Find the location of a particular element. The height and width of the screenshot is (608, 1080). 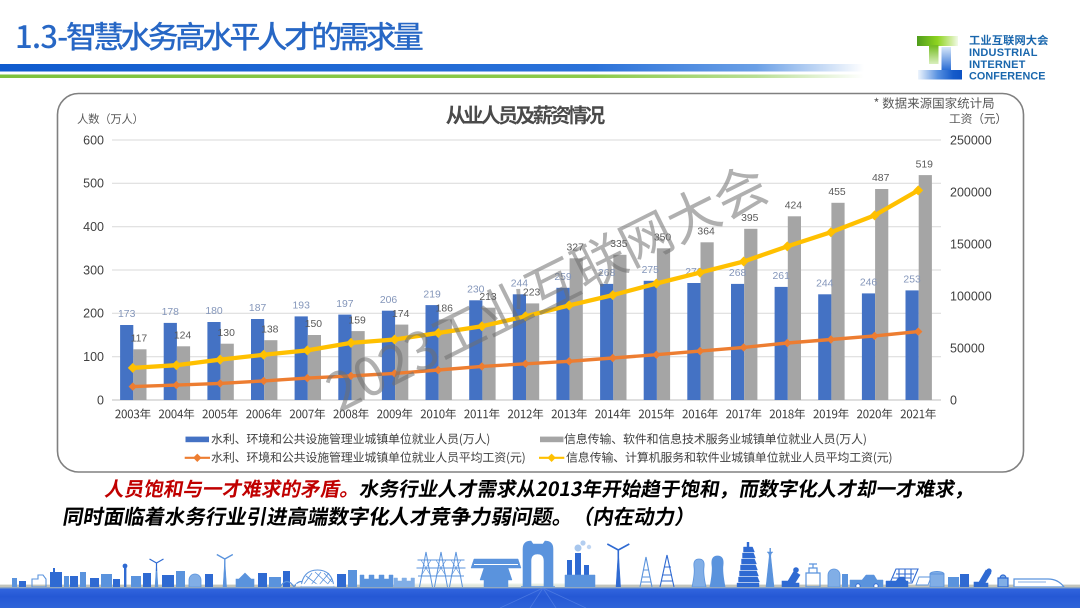

svg-text: 138 is located at coordinates (270, 329).